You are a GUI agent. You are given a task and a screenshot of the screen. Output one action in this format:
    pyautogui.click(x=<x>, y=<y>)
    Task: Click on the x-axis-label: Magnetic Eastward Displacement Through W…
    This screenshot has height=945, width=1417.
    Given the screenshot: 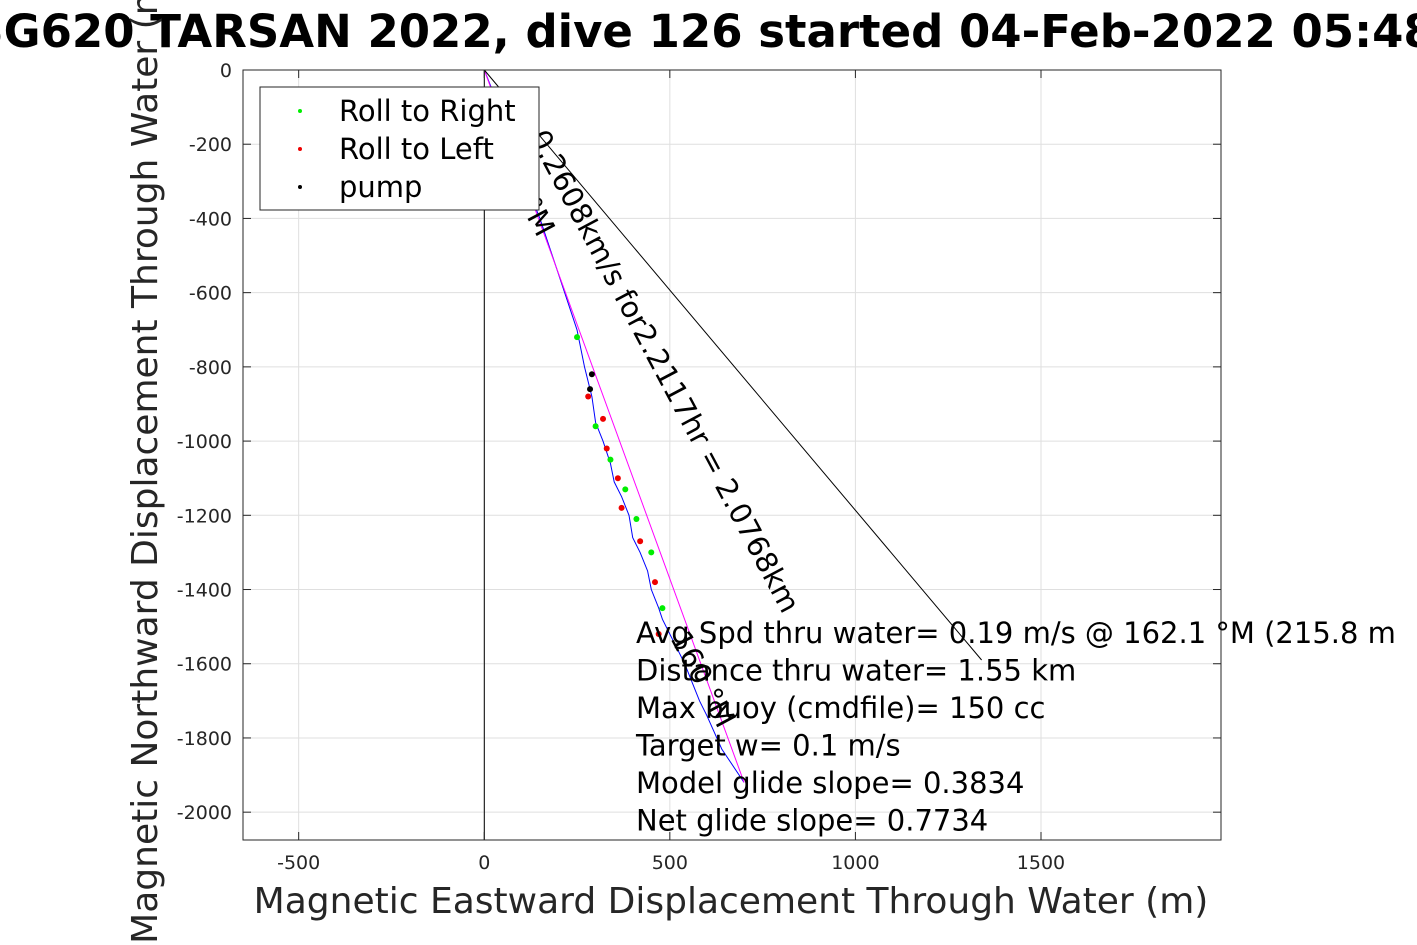 What is the action you would take?
    pyautogui.click(x=731, y=901)
    